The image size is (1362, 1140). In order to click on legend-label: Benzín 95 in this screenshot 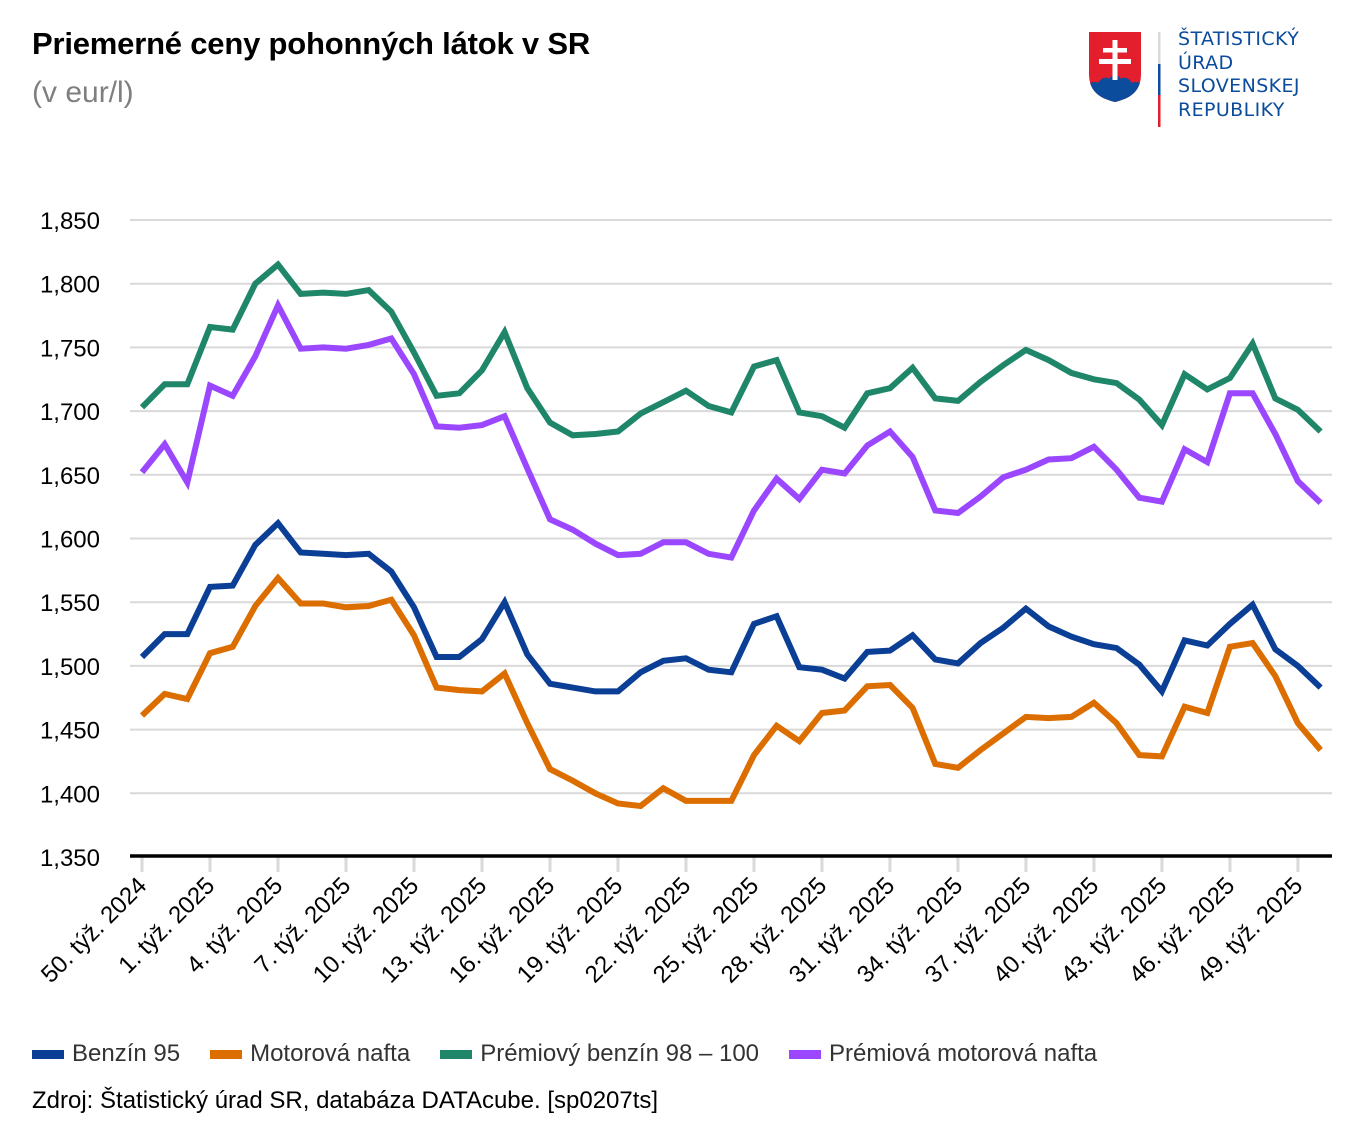, I will do `click(126, 1053)`.